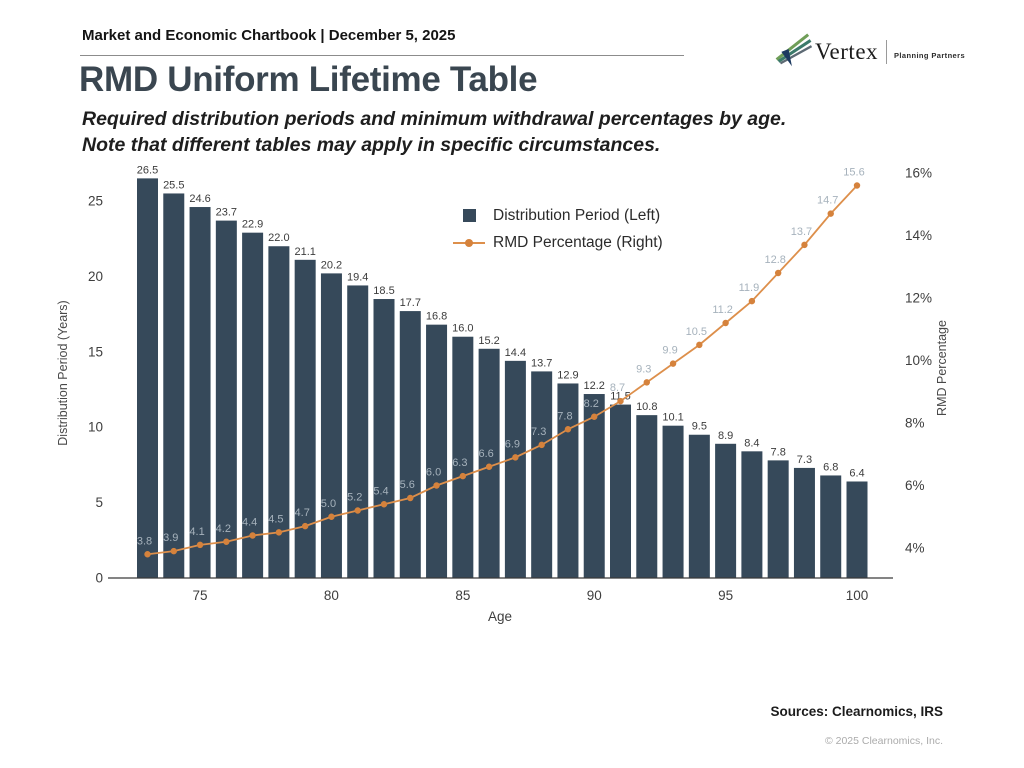  Describe the element at coordinates (95, 276) in the screenshot. I see `left-axis-tick: 20` at that location.